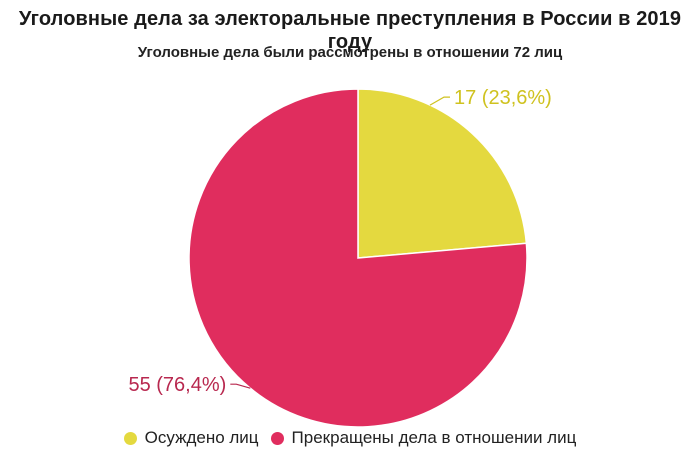 Image resolution: width=700 pixels, height=469 pixels. Describe the element at coordinates (130, 438) in the screenshot. I see `legend-marker-convicted` at that location.